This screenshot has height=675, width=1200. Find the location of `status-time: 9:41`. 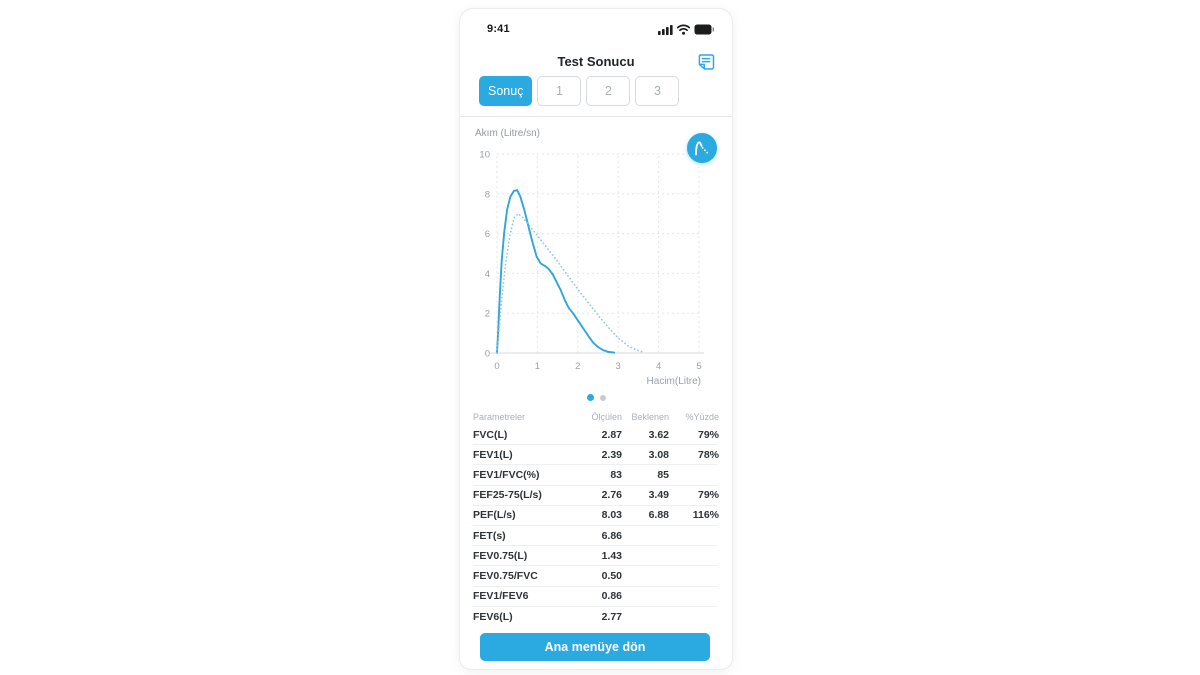

status-time: 9:41 is located at coordinates (498, 29).